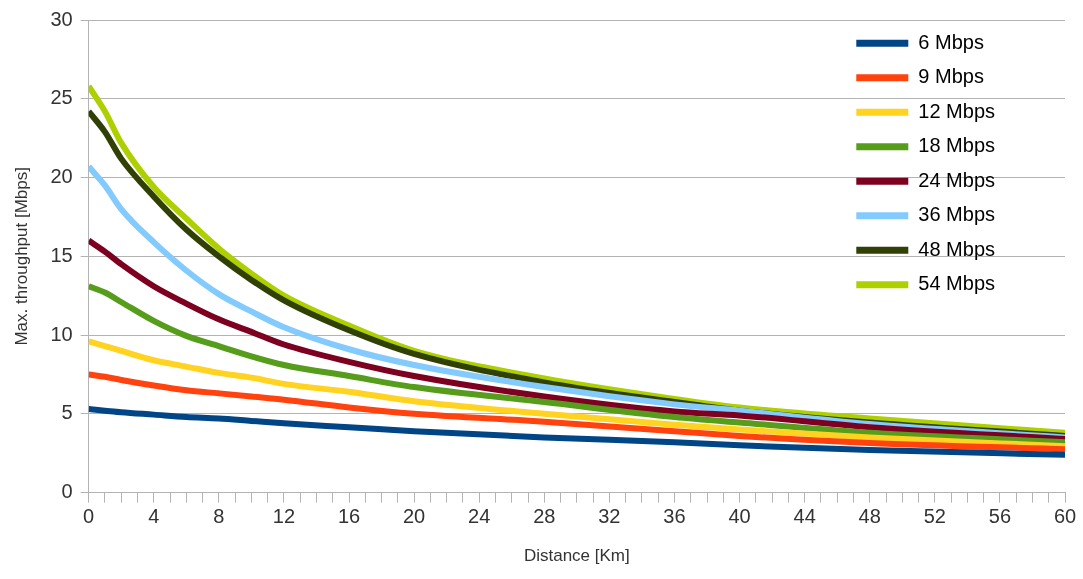 This screenshot has width=1083, height=579. Describe the element at coordinates (934, 516) in the screenshot. I see `x-tick-label: 52` at that location.